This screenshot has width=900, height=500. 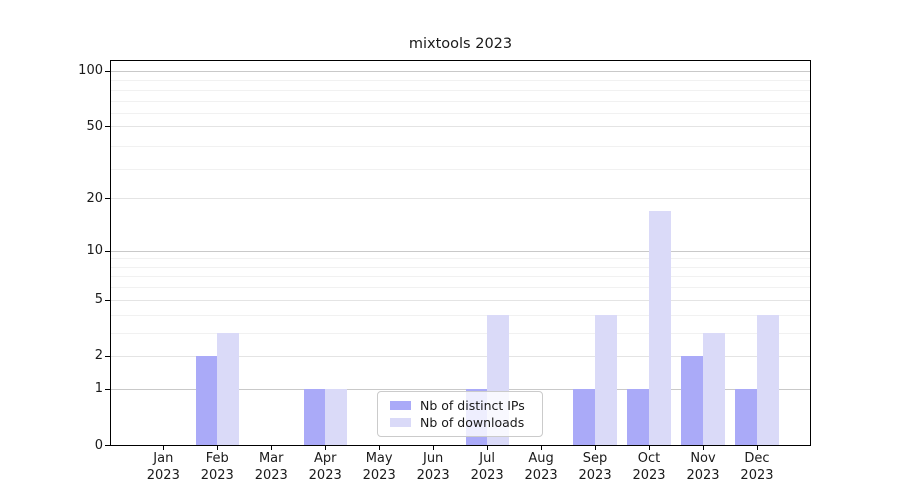 What do you see at coordinates (314, 416) in the screenshot?
I see `bar-distinct-ips-apr` at bounding box center [314, 416].